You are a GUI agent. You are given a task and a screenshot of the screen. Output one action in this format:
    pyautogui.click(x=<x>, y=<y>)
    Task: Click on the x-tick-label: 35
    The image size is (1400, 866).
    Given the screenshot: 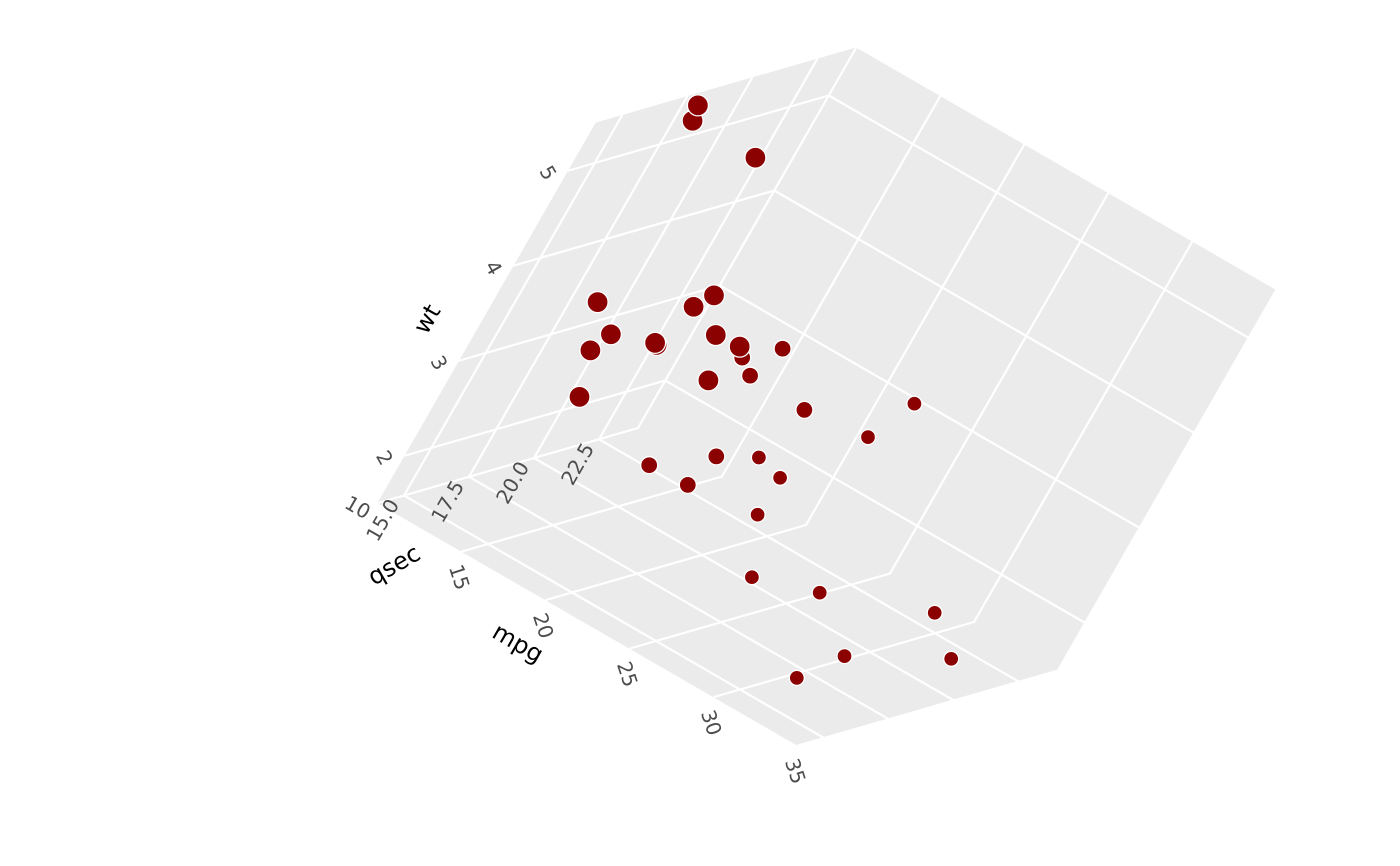 What is the action you would take?
    pyautogui.click(x=795, y=771)
    